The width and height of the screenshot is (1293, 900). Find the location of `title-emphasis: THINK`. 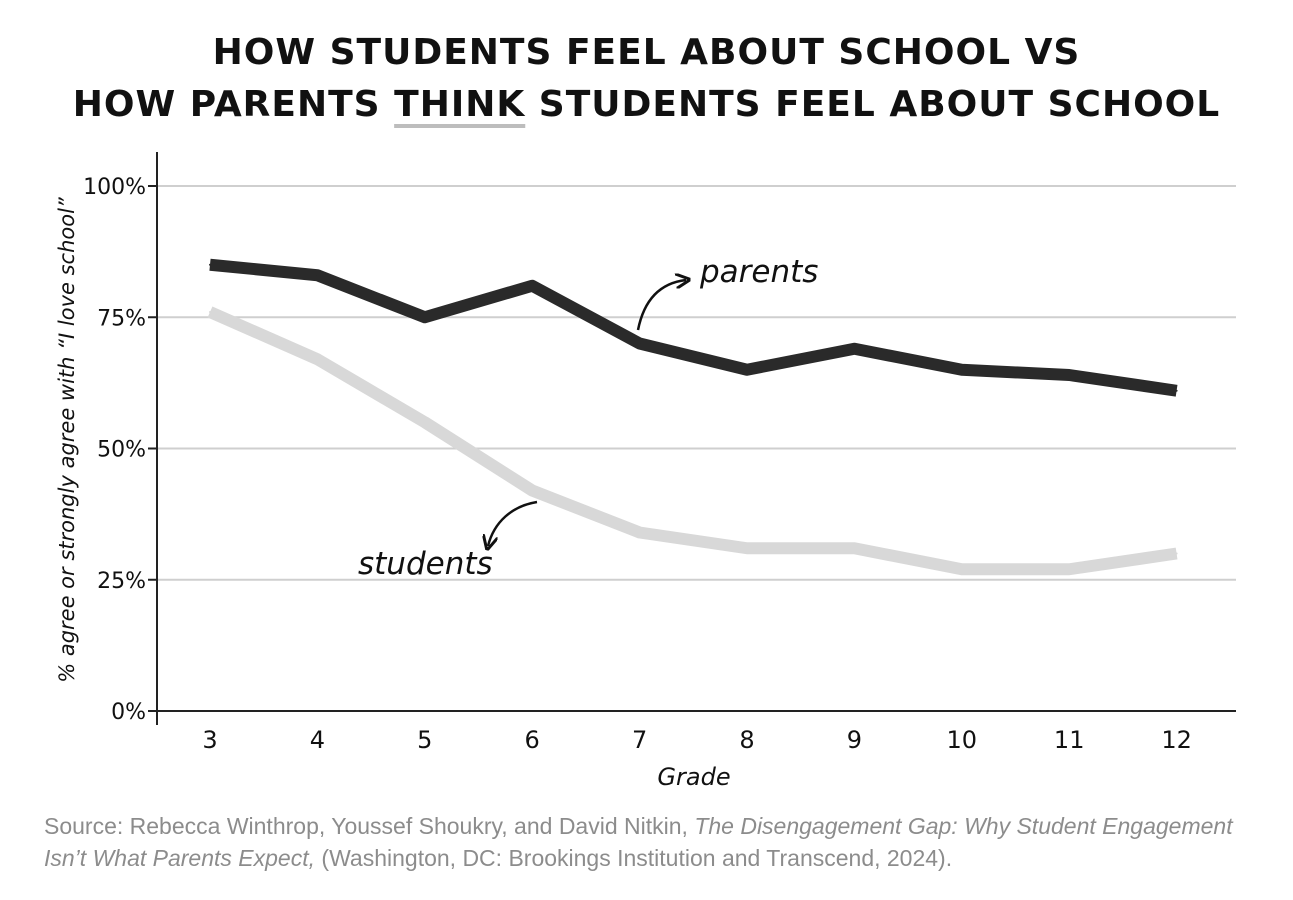

title-emphasis: THINK is located at coordinates (460, 104).